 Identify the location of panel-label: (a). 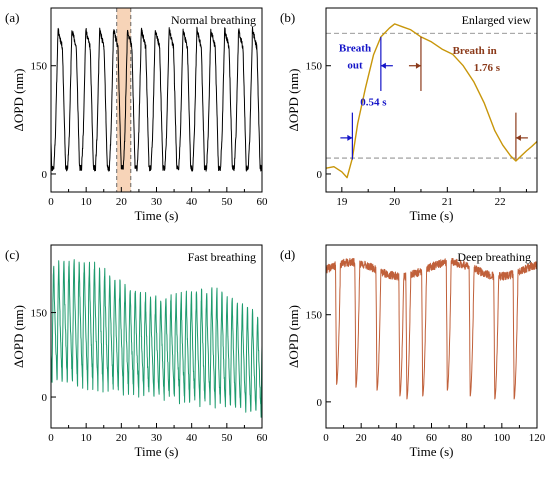
(12, 17).